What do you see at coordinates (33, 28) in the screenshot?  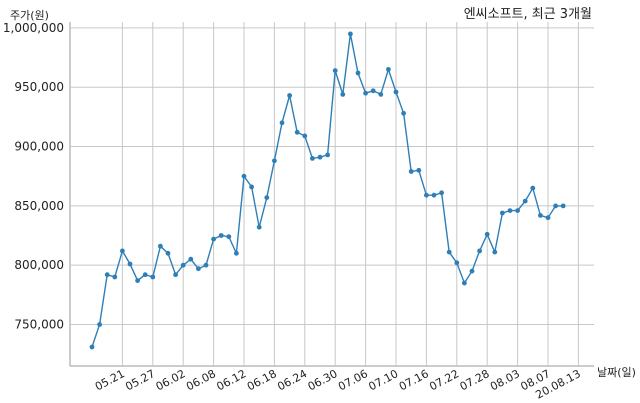 I see `y-tick-label: 1,000,000` at bounding box center [33, 28].